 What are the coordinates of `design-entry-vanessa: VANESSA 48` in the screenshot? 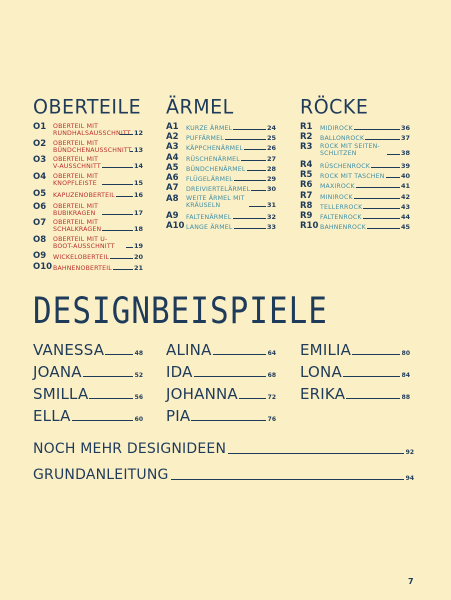 It's located at (88, 347).